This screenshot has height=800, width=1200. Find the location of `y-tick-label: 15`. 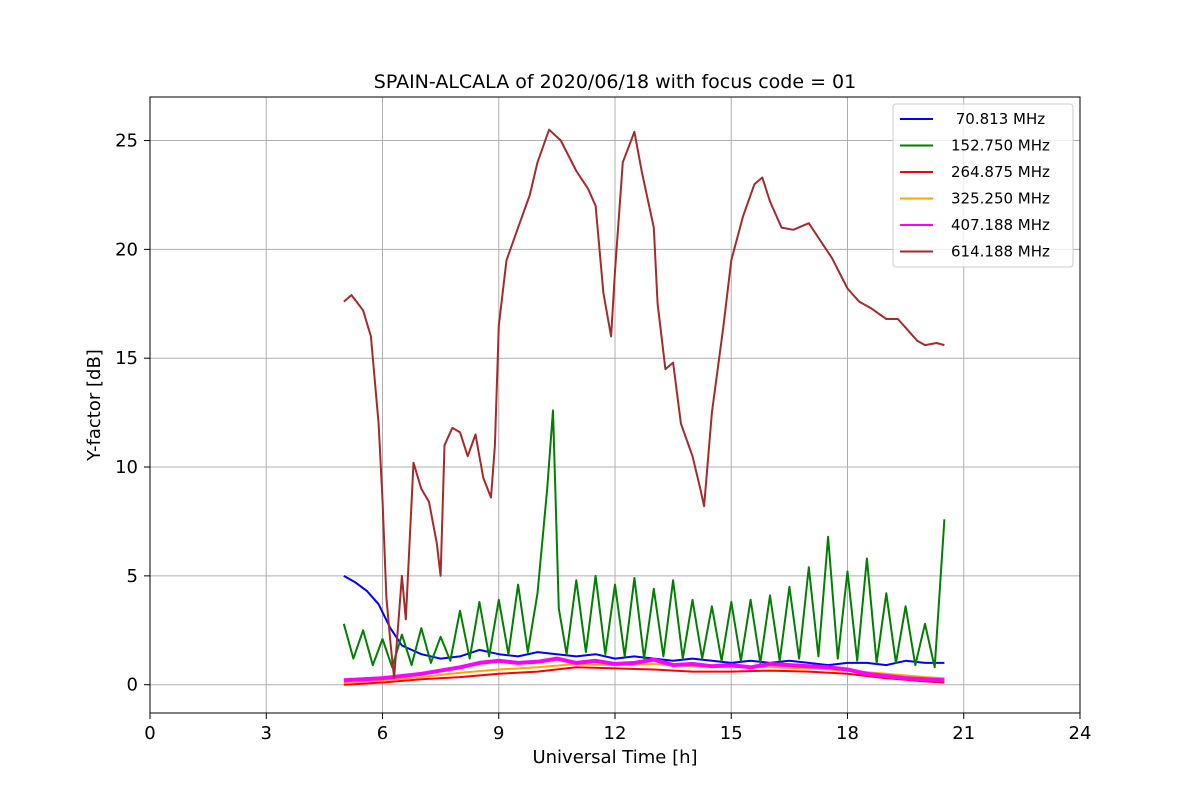

y-tick-label: 15 is located at coordinates (126, 358).